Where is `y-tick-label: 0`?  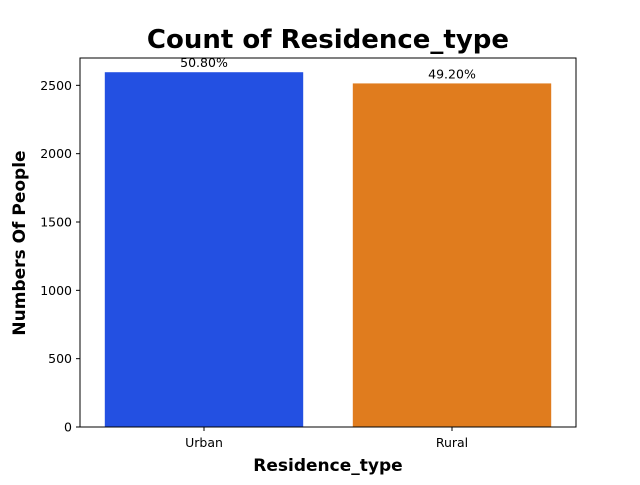
y-tick-label: 0 is located at coordinates (68, 427).